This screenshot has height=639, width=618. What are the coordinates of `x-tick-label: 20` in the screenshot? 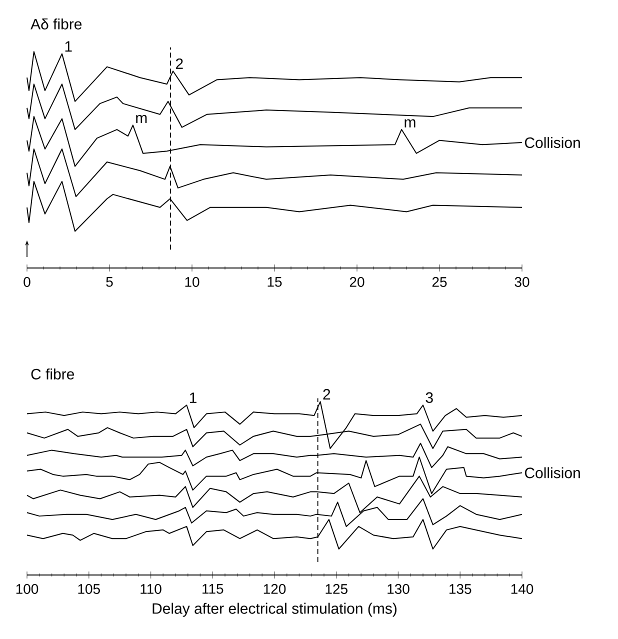 It's located at (357, 282).